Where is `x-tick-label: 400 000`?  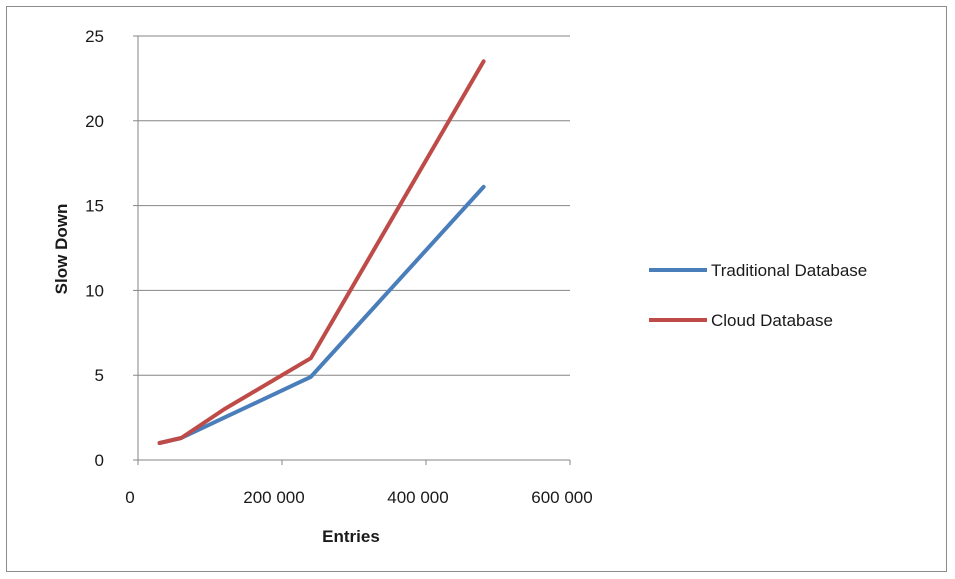
x-tick-label: 400 000 is located at coordinates (417, 497).